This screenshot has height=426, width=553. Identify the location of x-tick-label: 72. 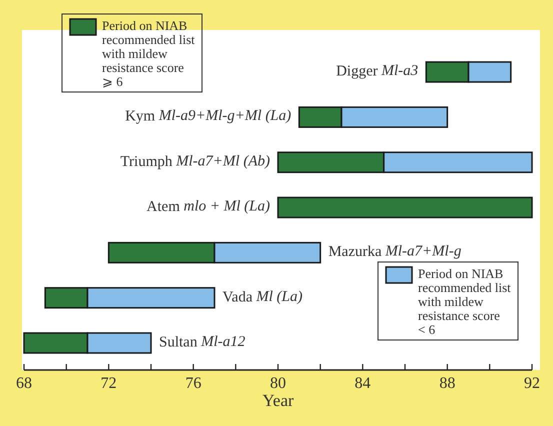
(108, 383).